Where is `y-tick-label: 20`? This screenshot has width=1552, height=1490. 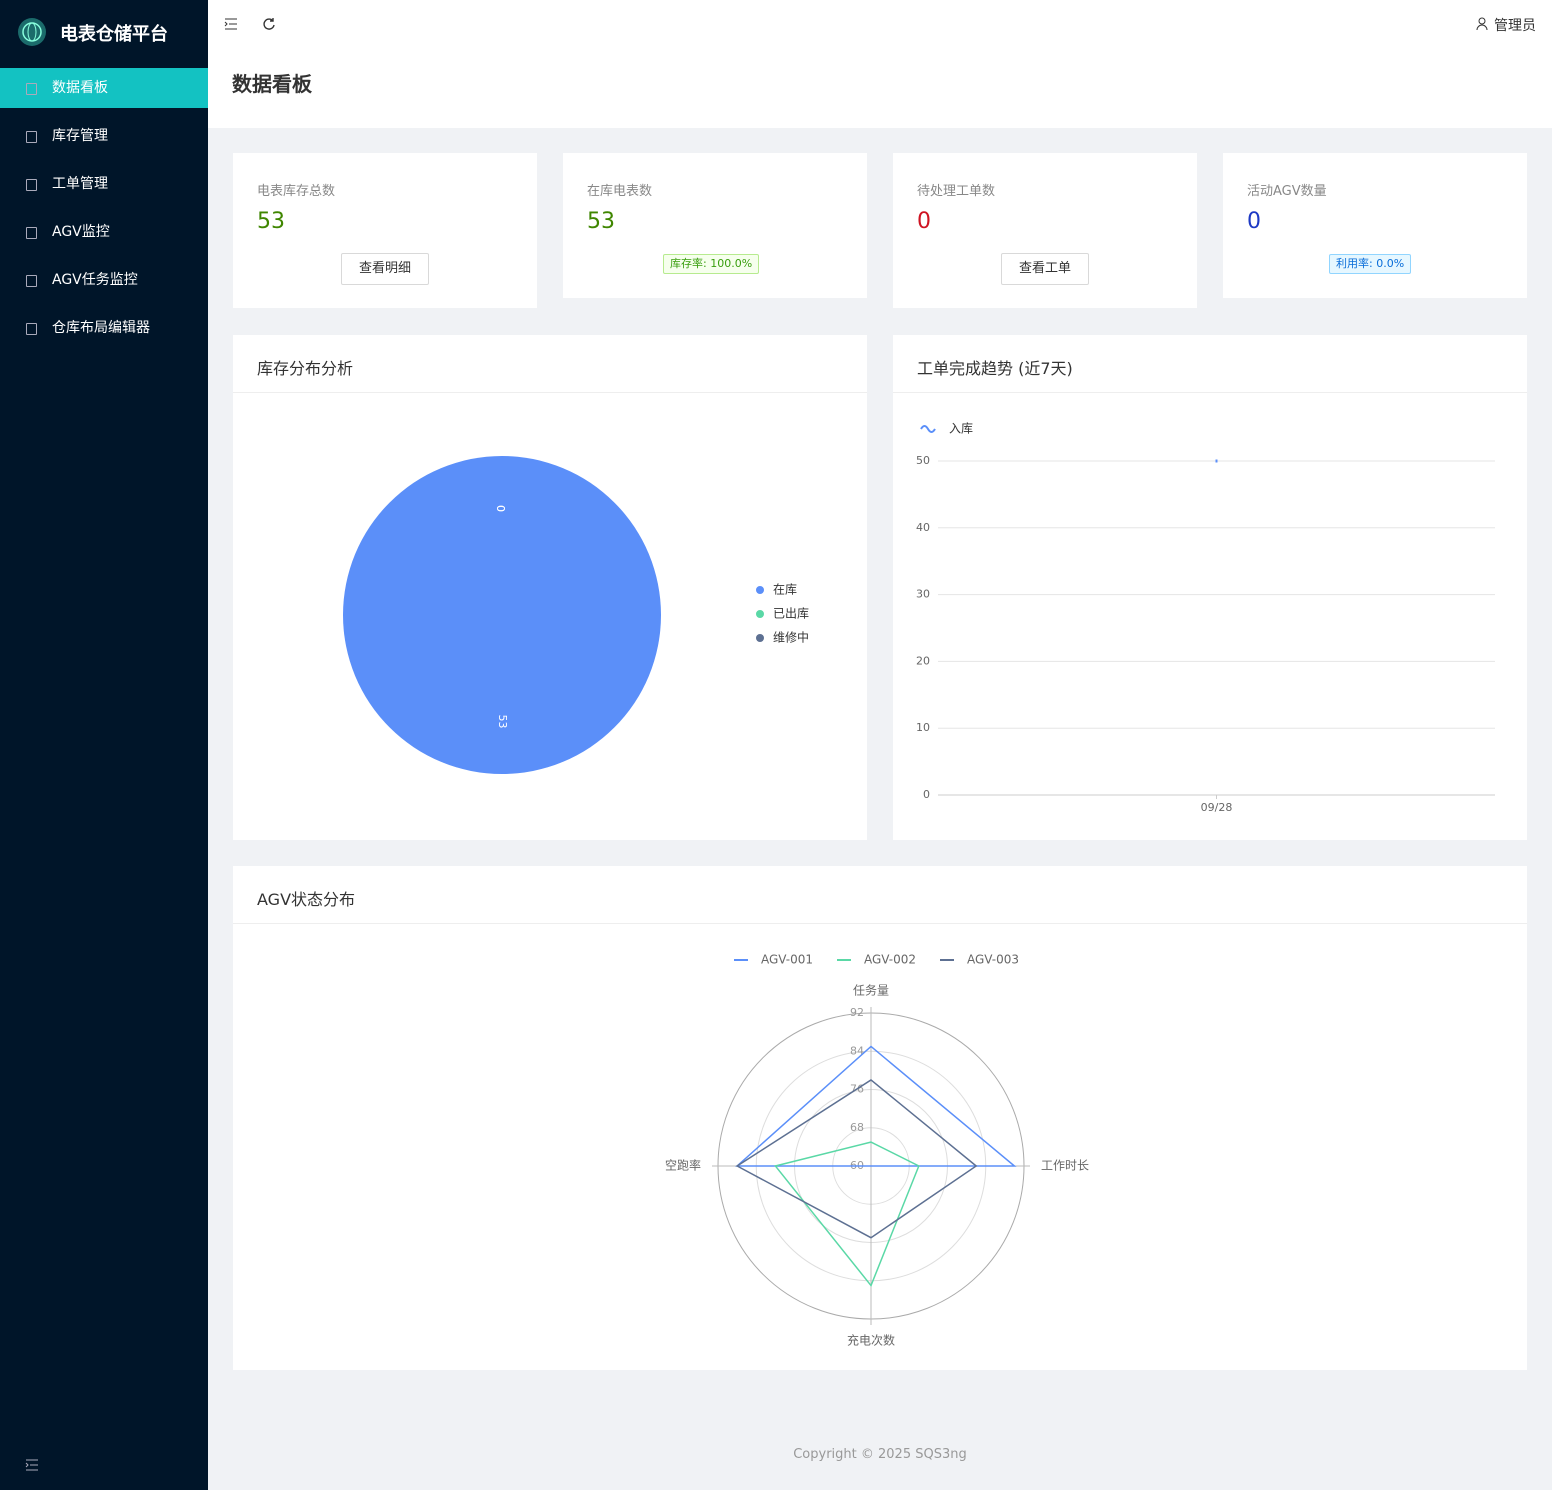
y-tick-label: 20 is located at coordinates (923, 660).